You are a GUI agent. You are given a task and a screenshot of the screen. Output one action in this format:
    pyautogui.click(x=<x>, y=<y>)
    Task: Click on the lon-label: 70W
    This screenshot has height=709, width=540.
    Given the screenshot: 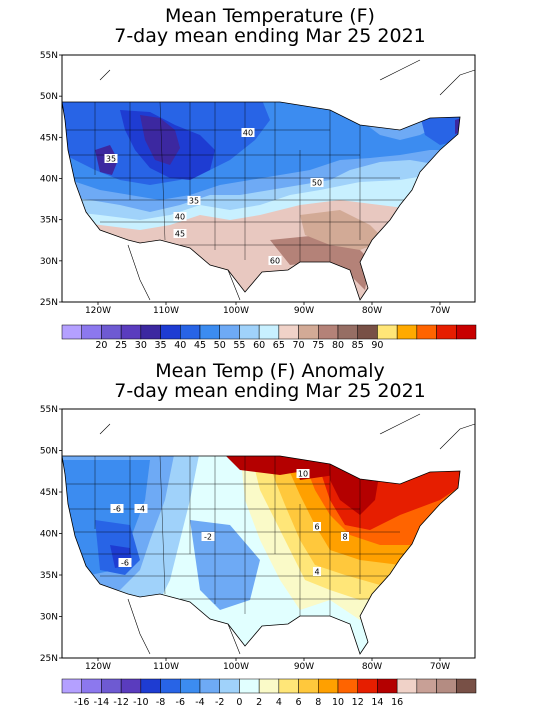 What is the action you would take?
    pyautogui.click(x=440, y=667)
    